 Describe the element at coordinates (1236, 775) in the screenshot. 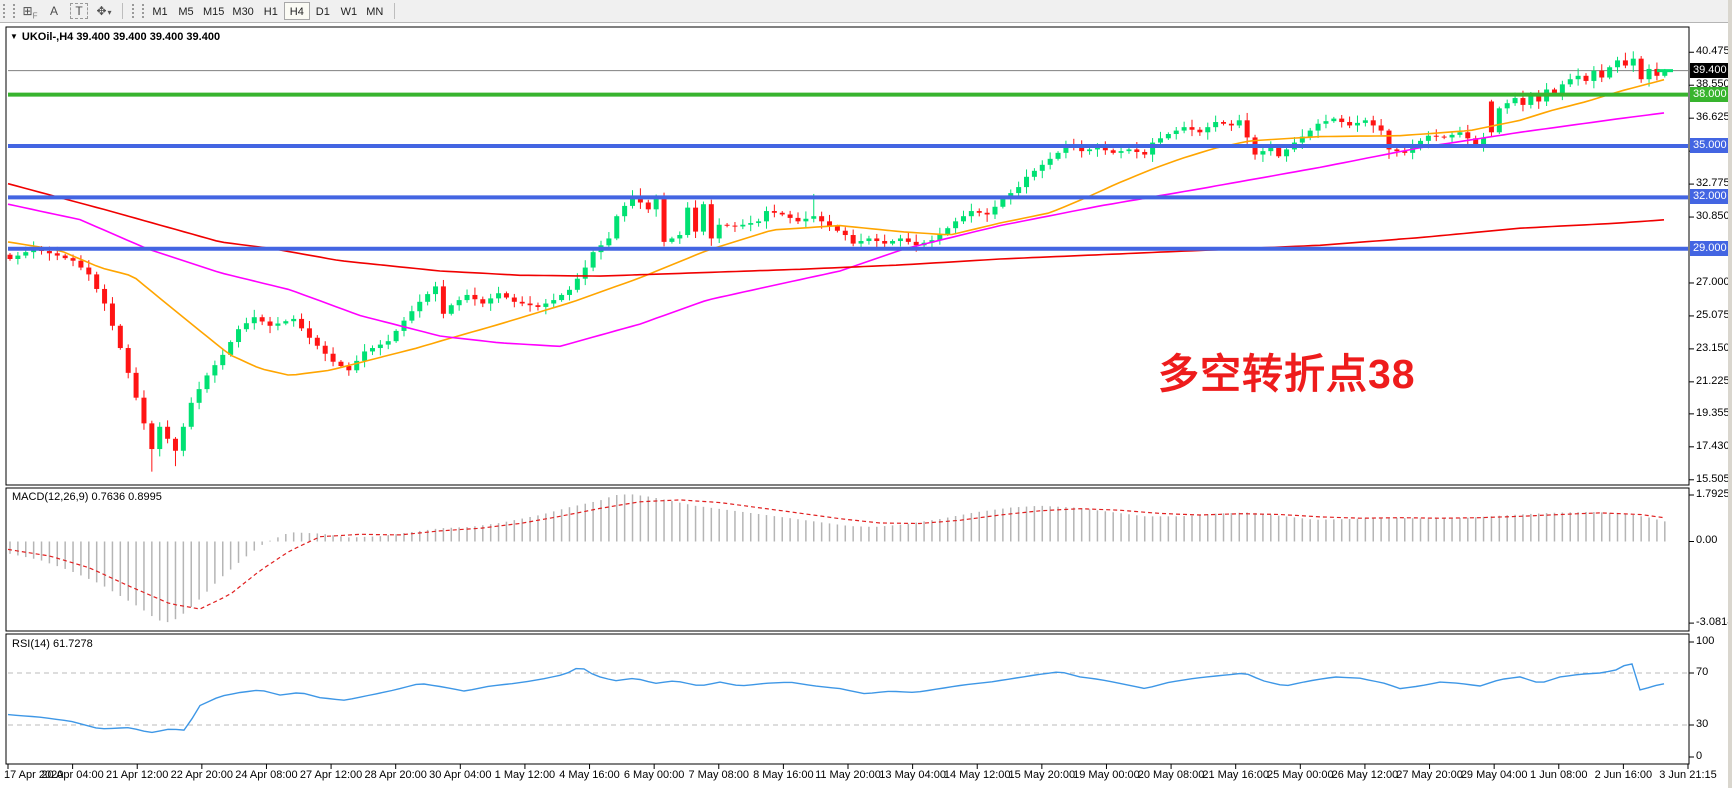

I see `time-axis-label: 21 May 16:00` at that location.